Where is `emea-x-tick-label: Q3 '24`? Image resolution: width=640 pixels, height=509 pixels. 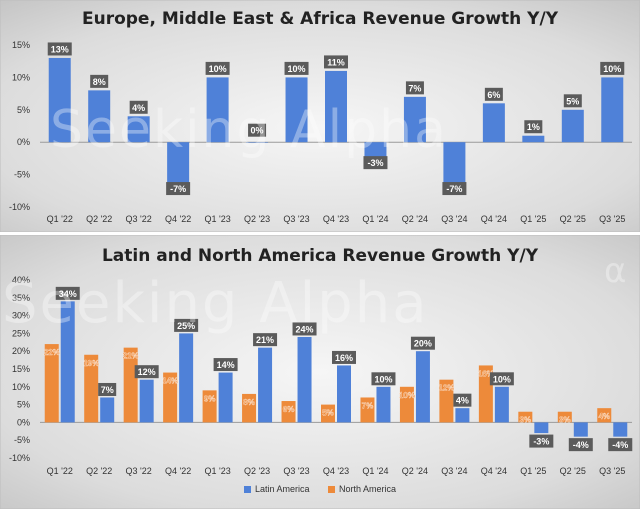 emea-x-tick-label: Q3 '24 is located at coordinates (454, 219).